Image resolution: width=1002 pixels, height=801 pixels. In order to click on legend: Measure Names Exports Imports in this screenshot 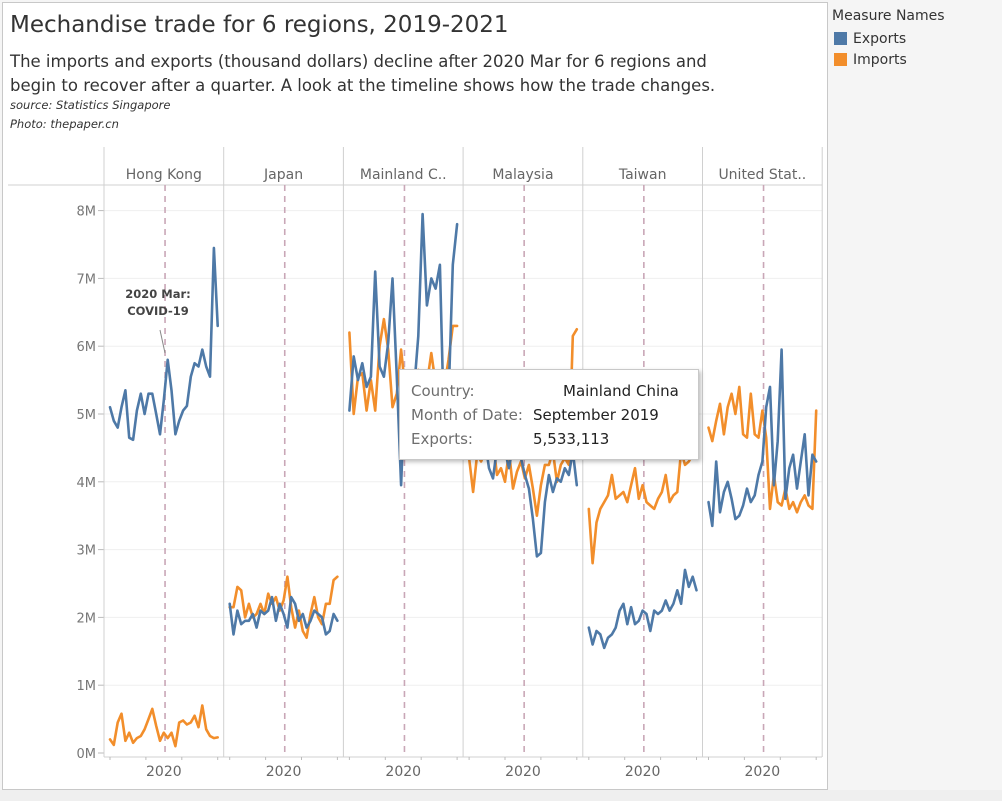, I will do `click(888, 39)`.